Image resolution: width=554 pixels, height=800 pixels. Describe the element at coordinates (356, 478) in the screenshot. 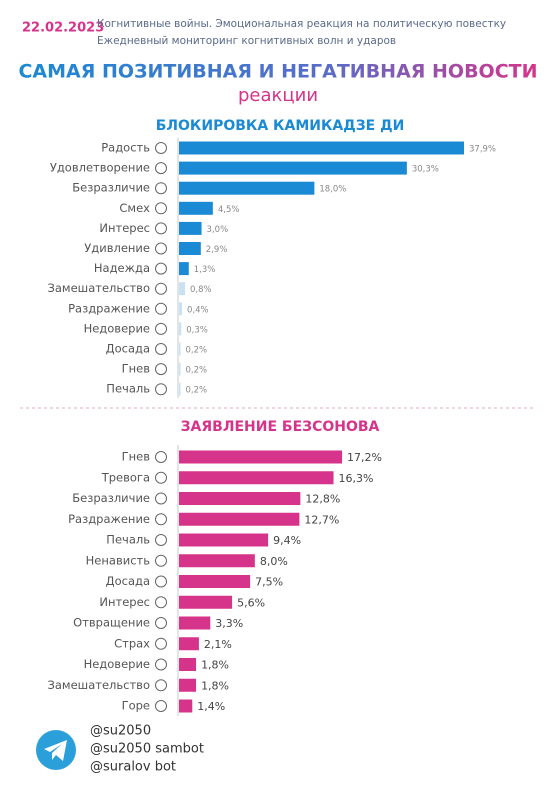

I see `value-label: 16,3%` at that location.